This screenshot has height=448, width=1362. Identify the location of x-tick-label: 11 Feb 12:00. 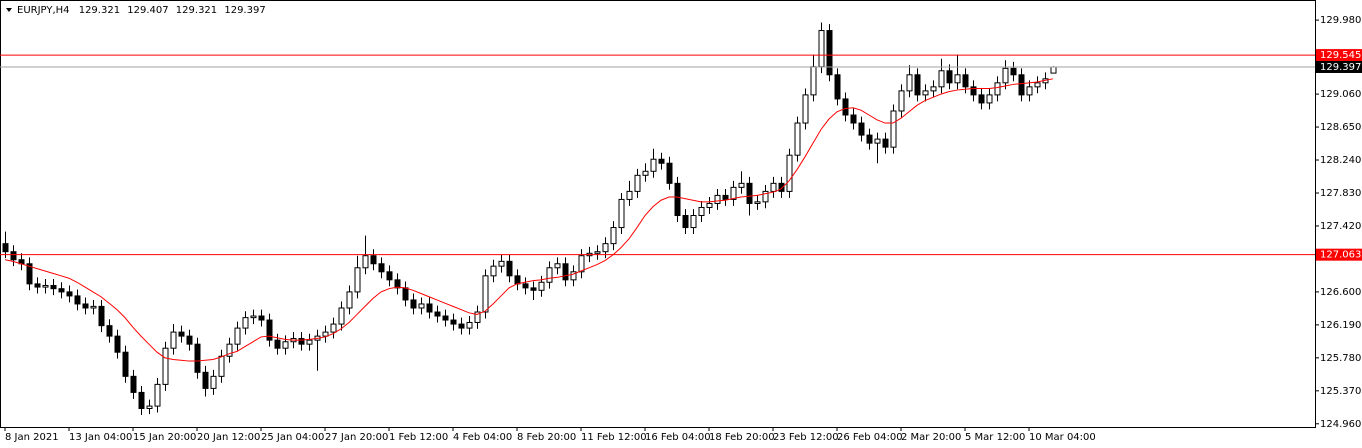
(614, 437).